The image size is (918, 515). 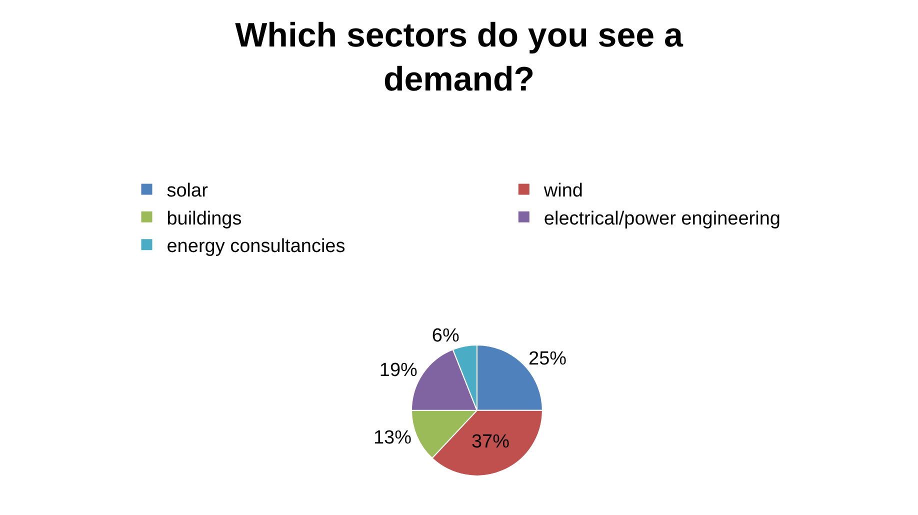 I want to click on legend-label: wind, so click(x=562, y=191).